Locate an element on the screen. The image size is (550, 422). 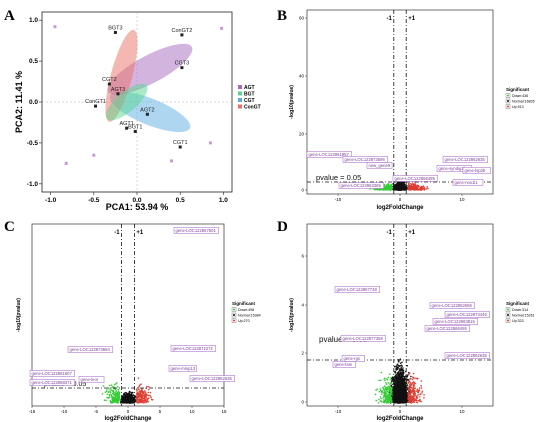
volcano-vline-label: +1 is located at coordinates (412, 19).